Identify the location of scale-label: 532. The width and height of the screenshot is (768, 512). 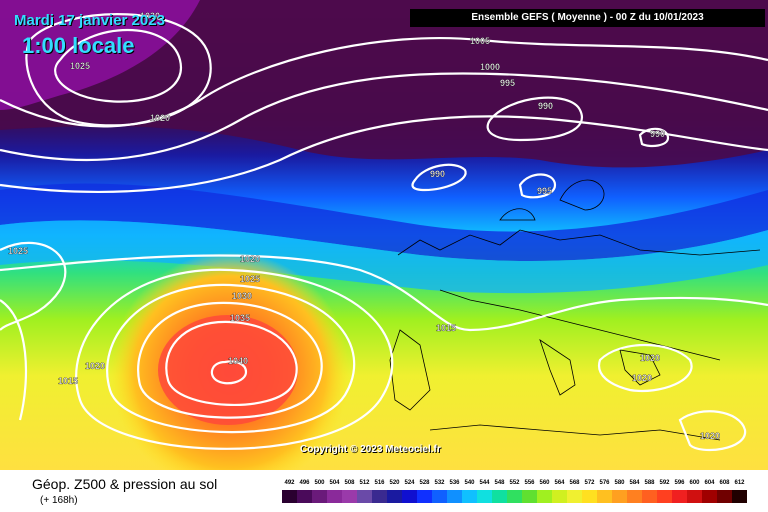
(439, 483).